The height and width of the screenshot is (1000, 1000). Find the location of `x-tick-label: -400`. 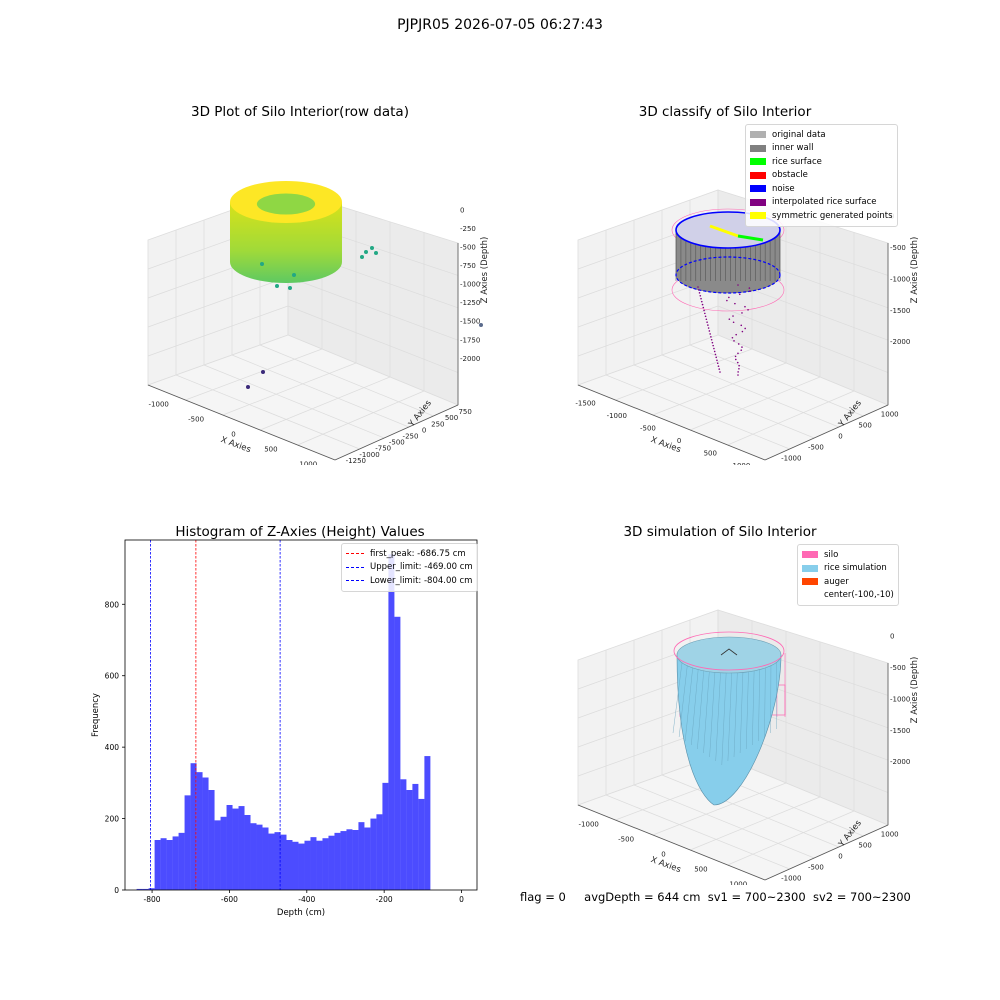

x-tick-label: -400 is located at coordinates (306, 899).